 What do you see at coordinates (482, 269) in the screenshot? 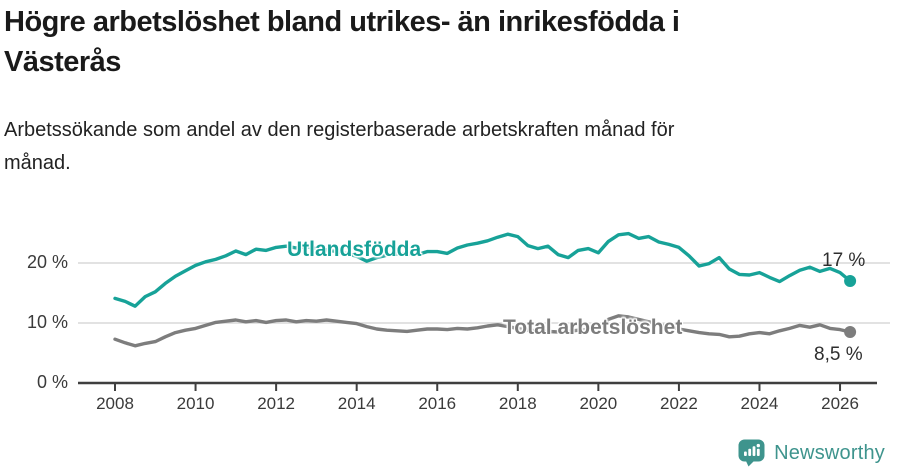
I see `series-line-utlandsfodda` at bounding box center [482, 269].